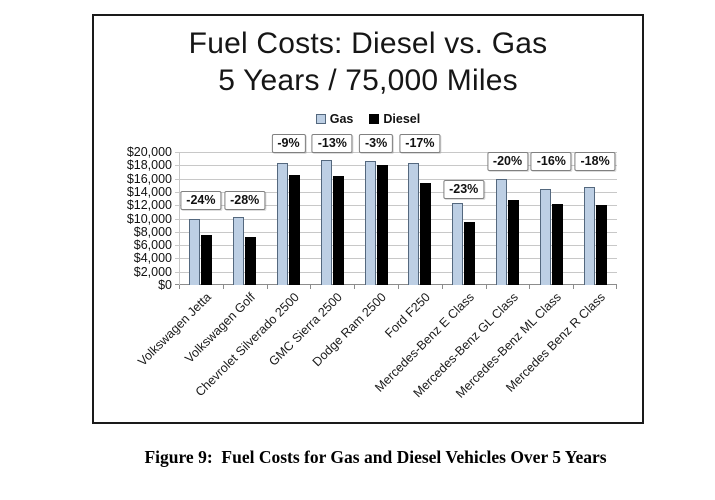 This screenshot has height=500, width=715. Describe the element at coordinates (420, 144) in the screenshot. I see `pct-diff-callout: -17%` at that location.